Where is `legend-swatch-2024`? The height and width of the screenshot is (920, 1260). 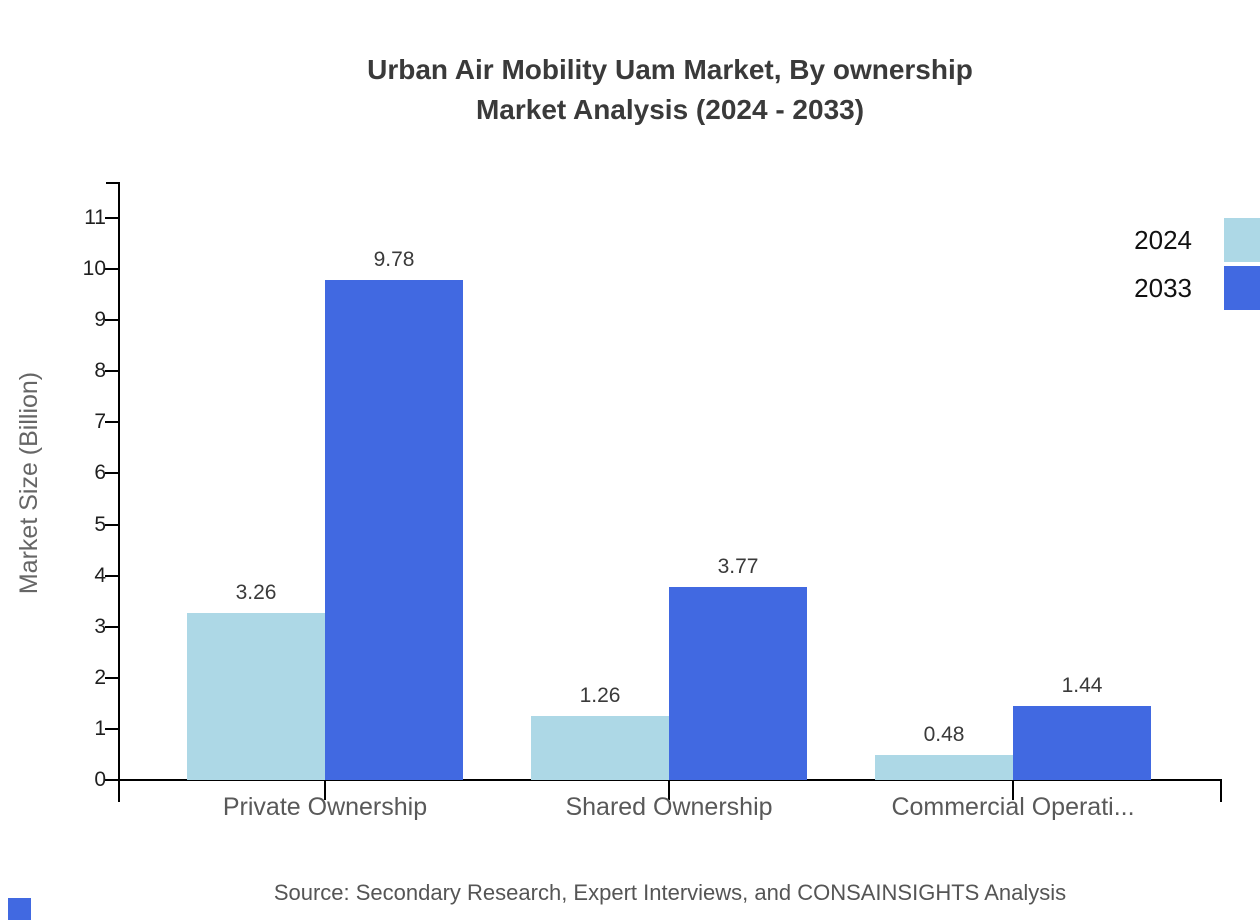 legend-swatch-2024 is located at coordinates (1242, 240).